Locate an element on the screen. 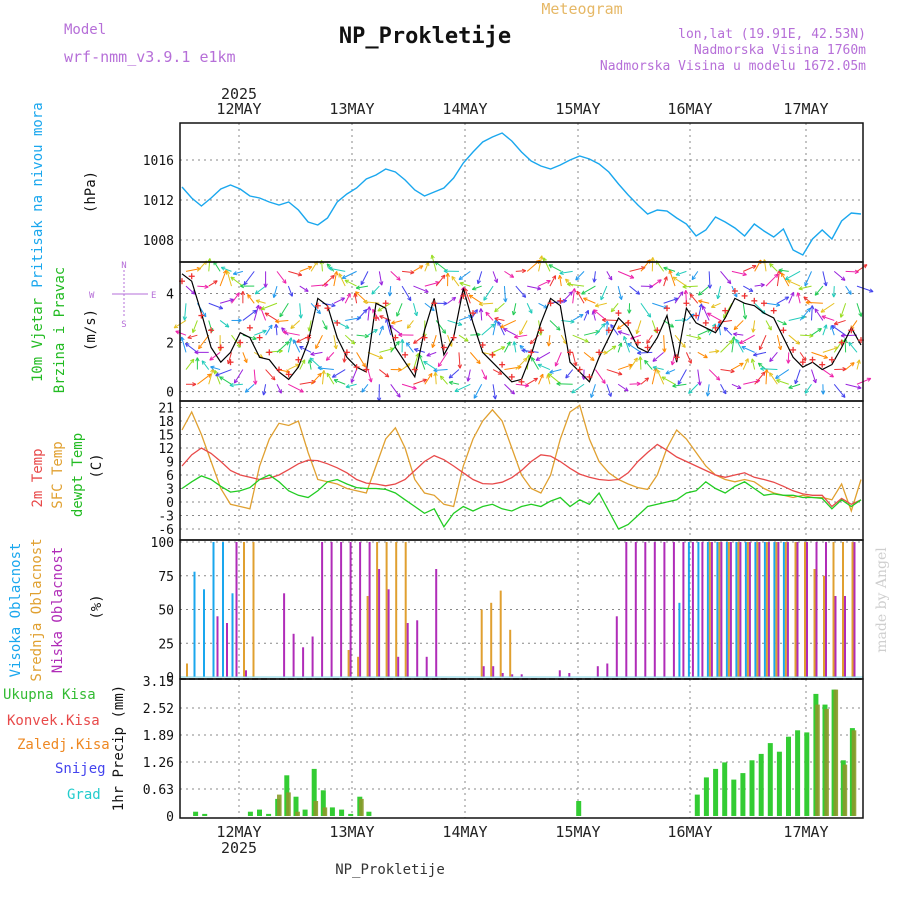 The height and width of the screenshot is (900, 900). model-altitude-label: Nadmorska Visina u modelu 1672.05m is located at coordinates (733, 66).